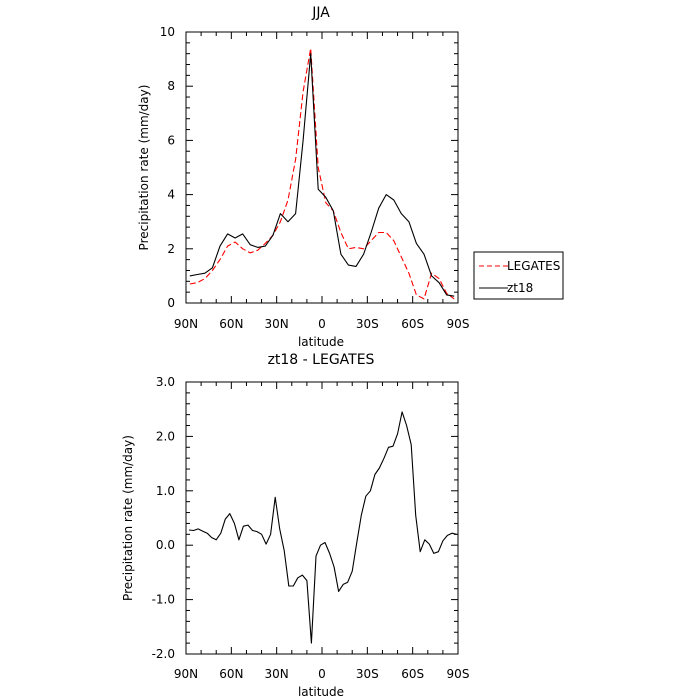 The width and height of the screenshot is (700, 700). I want to click on bottom-series-lines, so click(322, 527).